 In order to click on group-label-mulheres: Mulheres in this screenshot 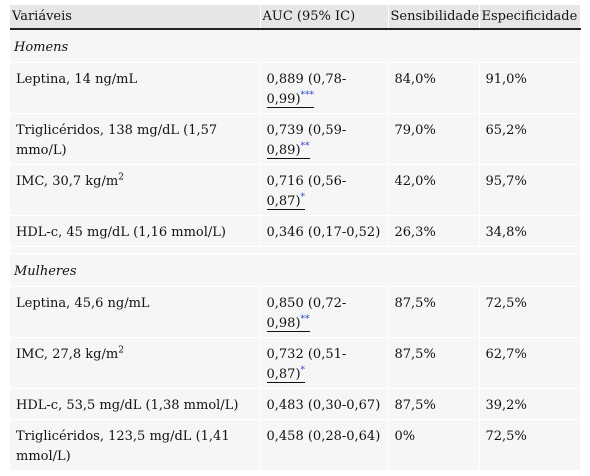, I will do `click(295, 270)`.